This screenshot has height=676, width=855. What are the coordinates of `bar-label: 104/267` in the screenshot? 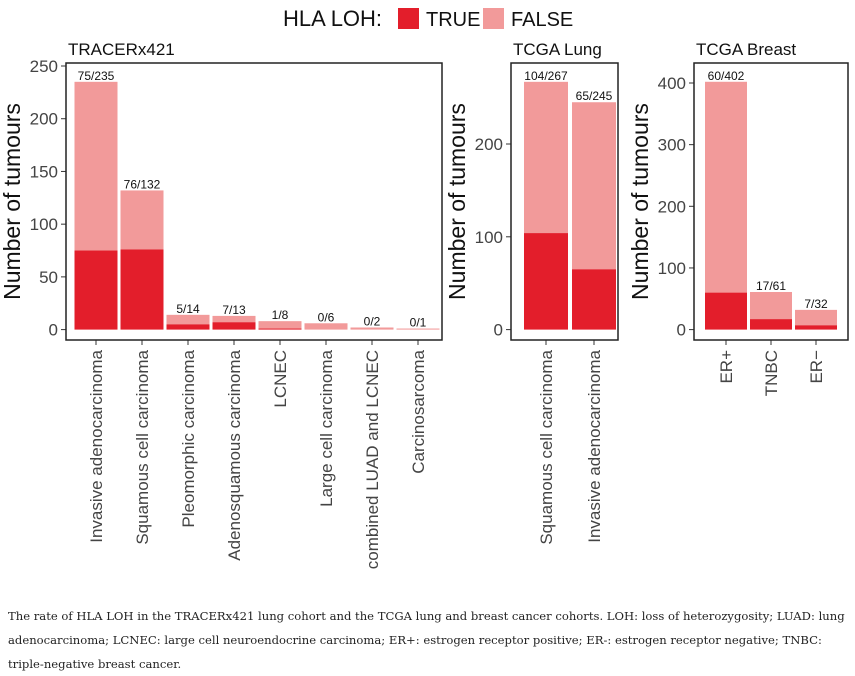 It's located at (546, 76).